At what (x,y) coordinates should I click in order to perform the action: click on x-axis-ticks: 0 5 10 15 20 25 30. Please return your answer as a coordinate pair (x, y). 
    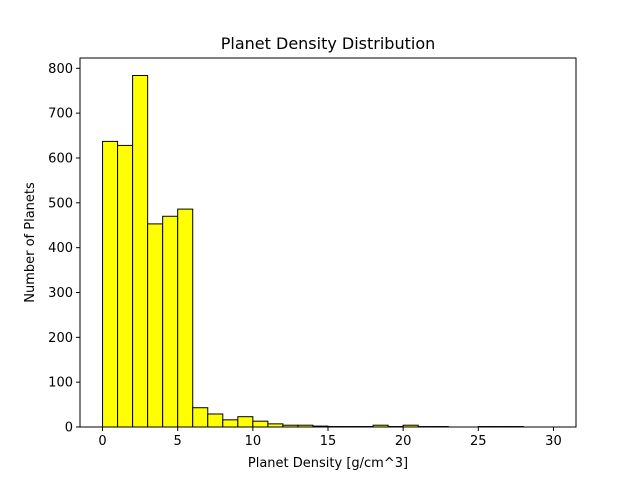
    Looking at the image, I should click on (330, 438).